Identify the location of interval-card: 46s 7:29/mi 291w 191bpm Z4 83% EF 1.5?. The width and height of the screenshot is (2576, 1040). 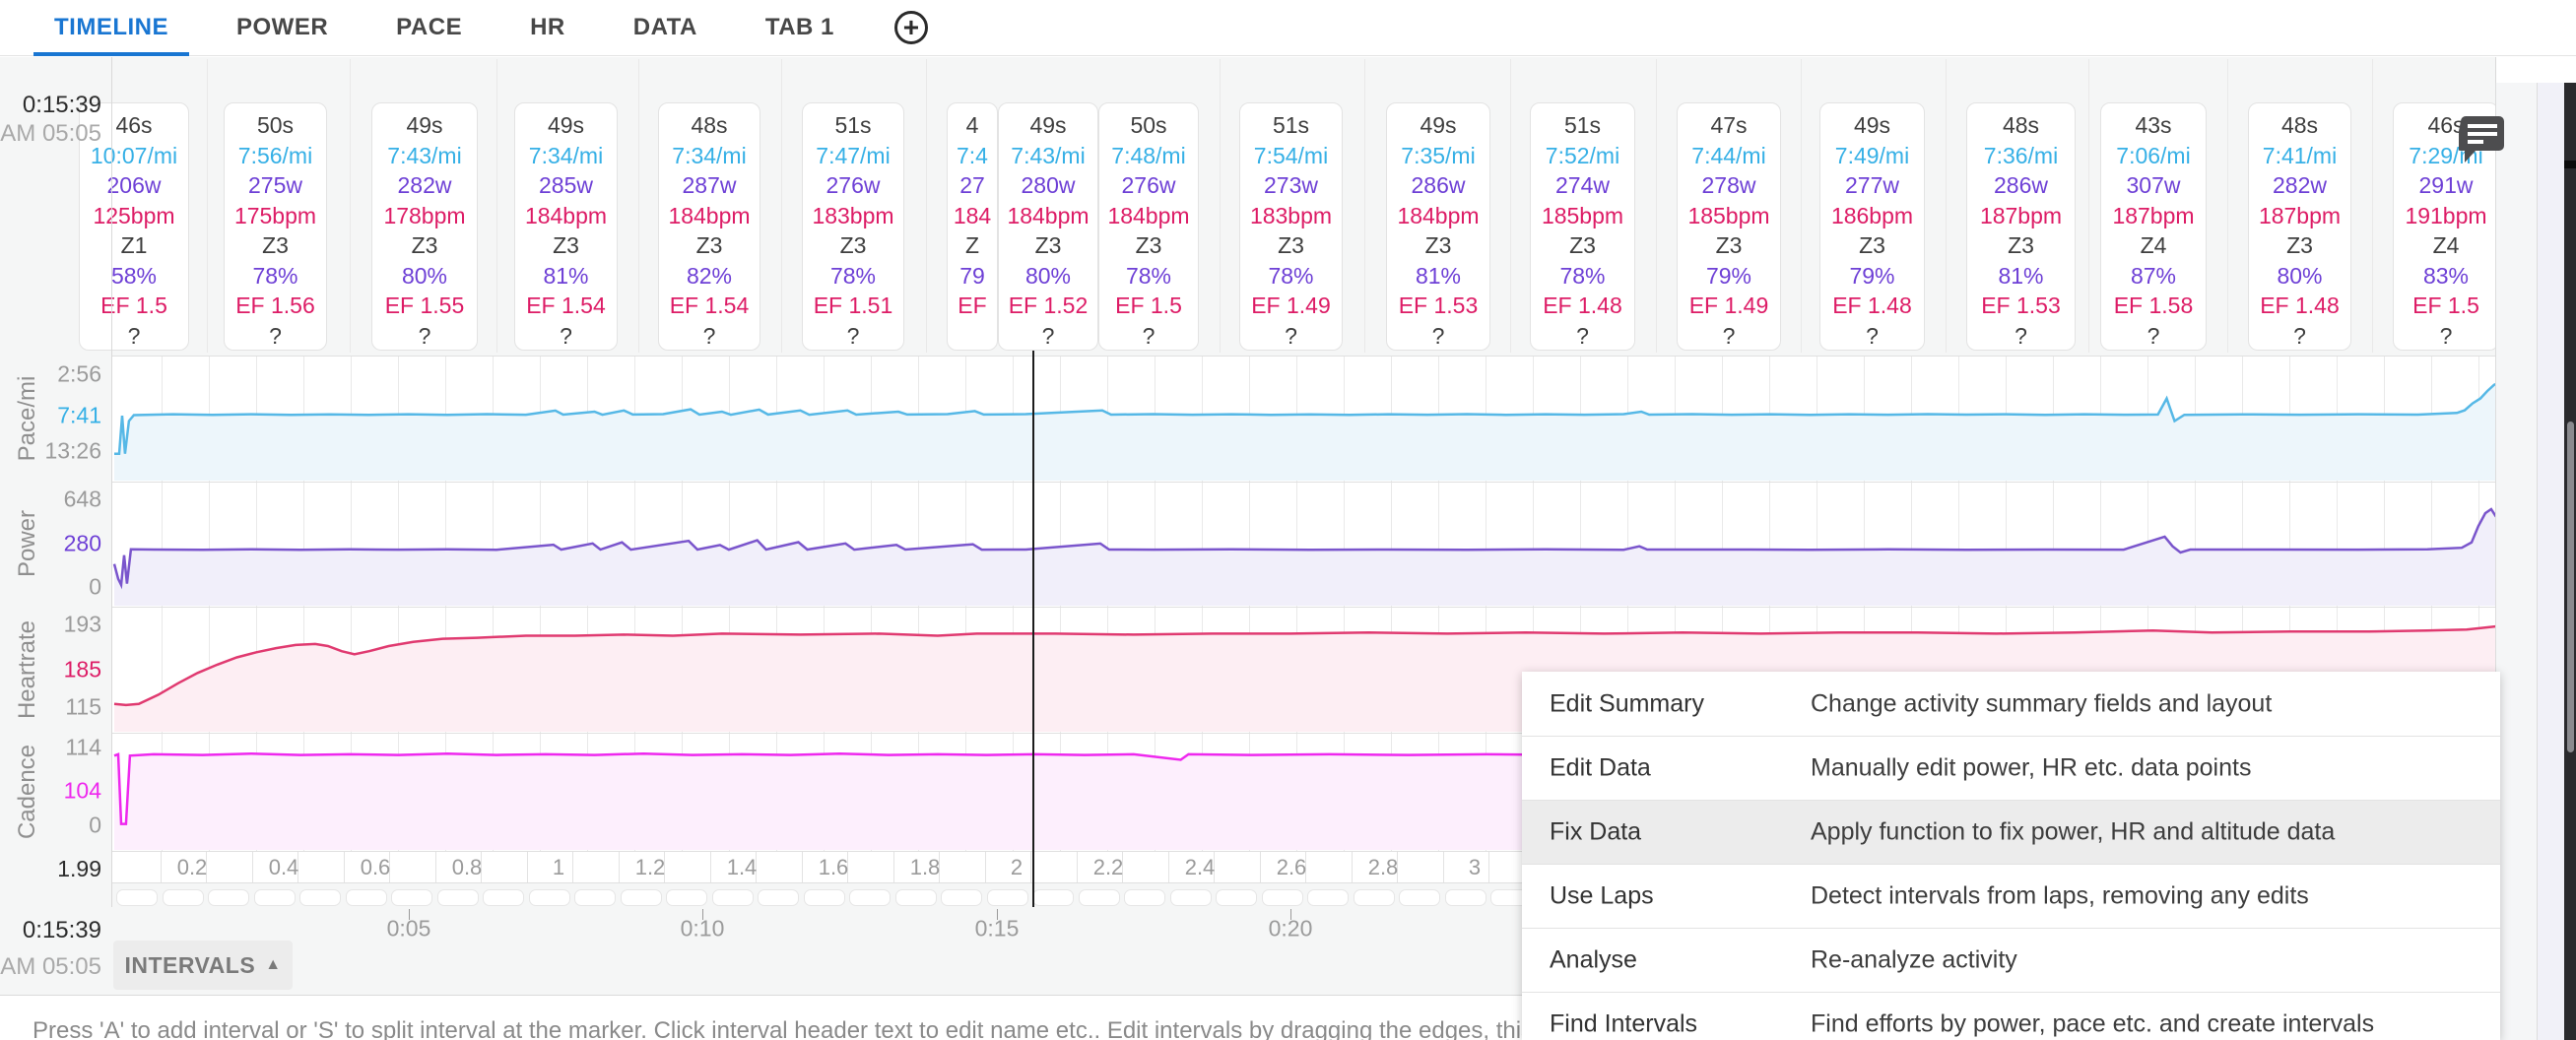
(2446, 226).